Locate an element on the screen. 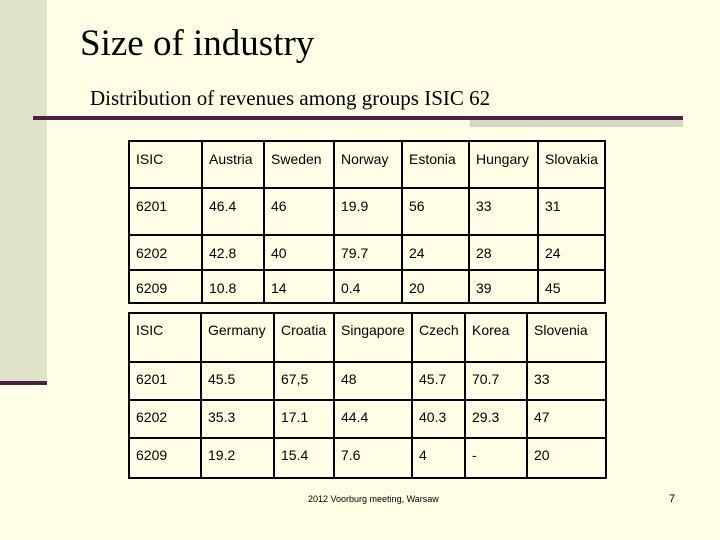 This screenshot has width=720, height=540. table-header-cell: Germany is located at coordinates (237, 337).